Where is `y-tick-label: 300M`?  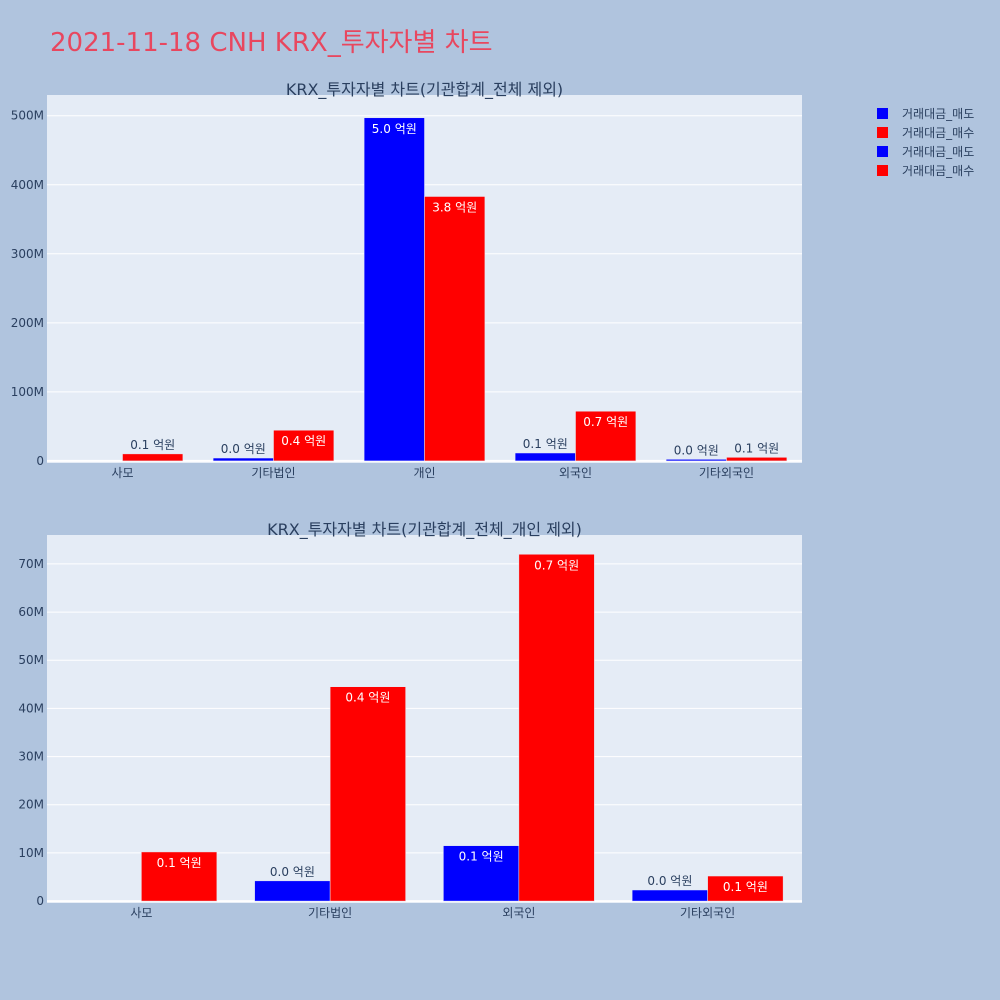 y-tick-label: 300M is located at coordinates (27, 254).